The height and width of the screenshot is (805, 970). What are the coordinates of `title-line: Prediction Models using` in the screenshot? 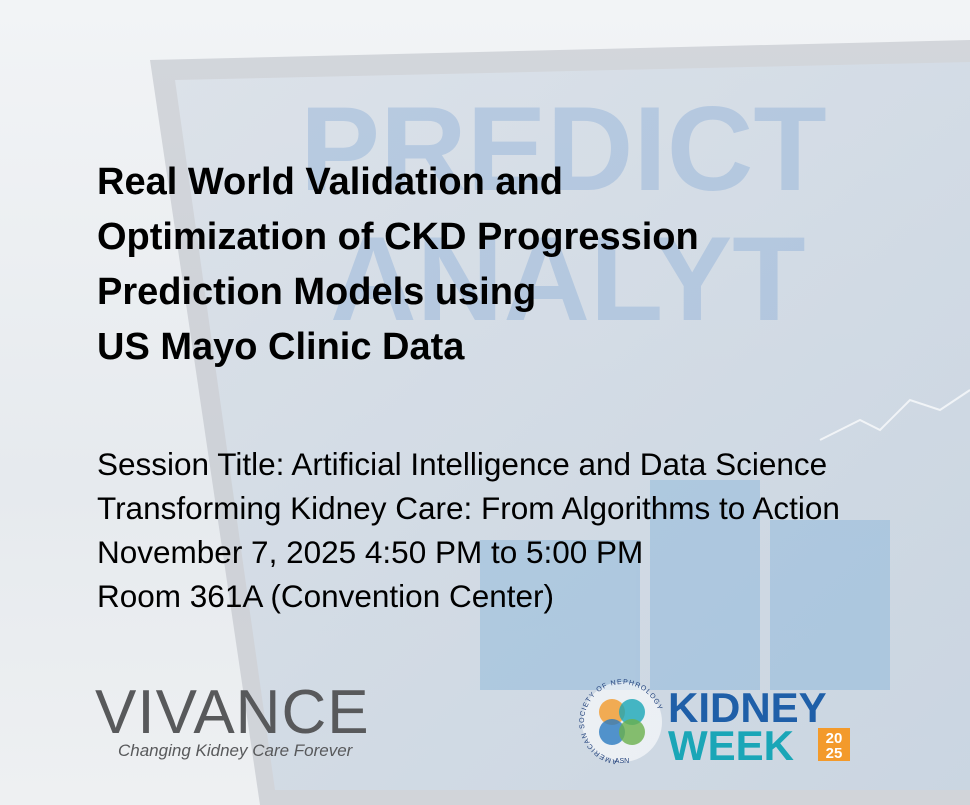 It's located at (317, 292).